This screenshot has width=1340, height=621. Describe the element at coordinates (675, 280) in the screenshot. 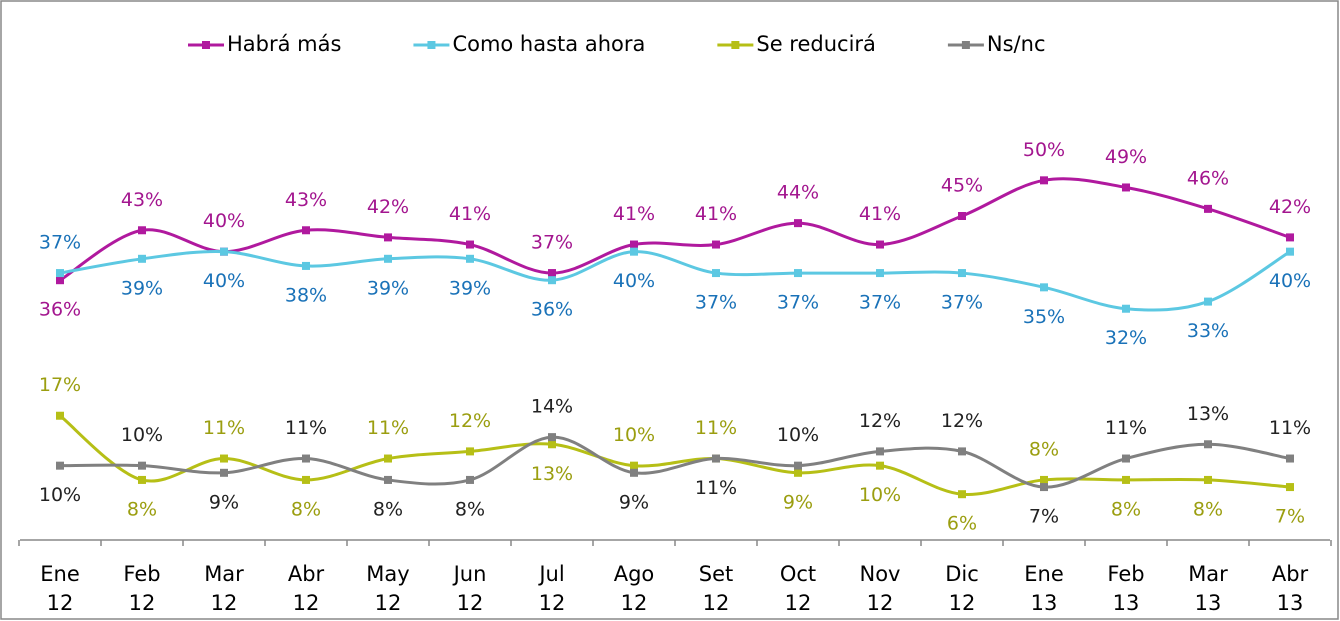

I see `series-line` at that location.